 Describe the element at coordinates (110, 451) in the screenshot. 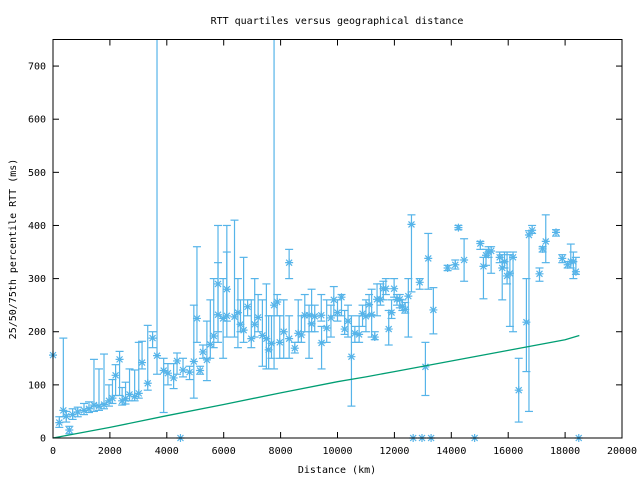

I see `x-tick-label: 2000` at that location.